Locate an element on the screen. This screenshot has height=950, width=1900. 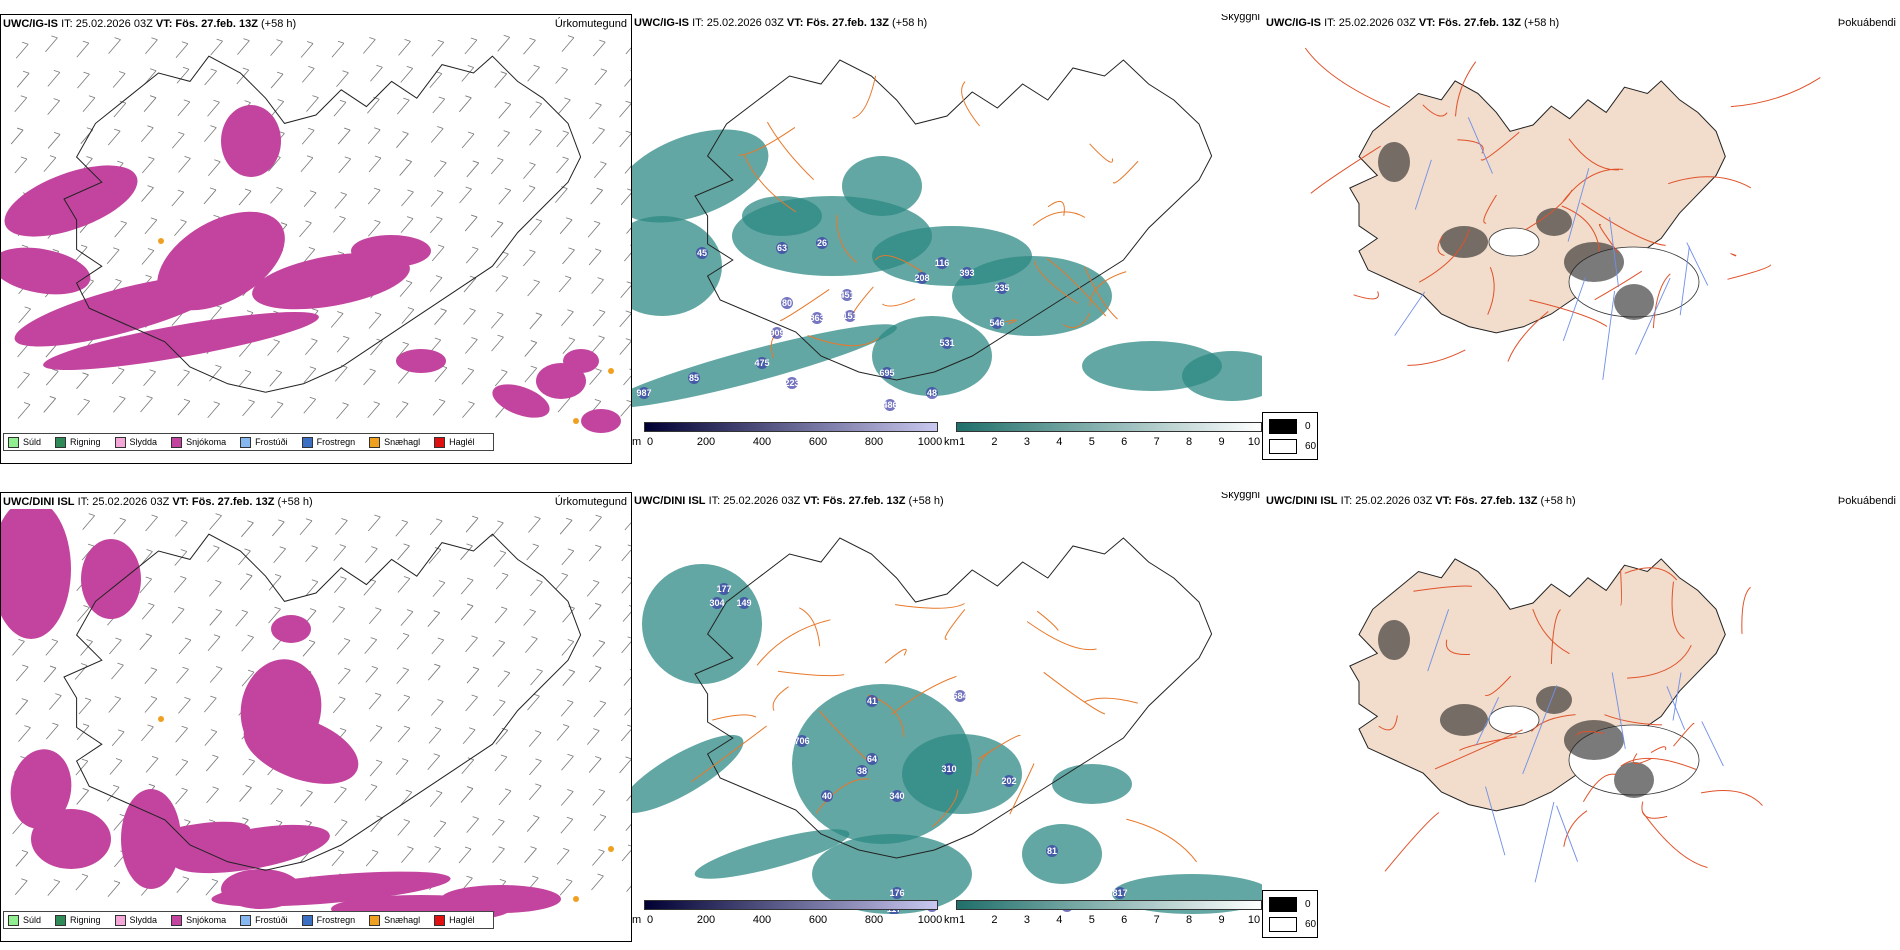
visibility-value: 817 is located at coordinates (1119, 893).